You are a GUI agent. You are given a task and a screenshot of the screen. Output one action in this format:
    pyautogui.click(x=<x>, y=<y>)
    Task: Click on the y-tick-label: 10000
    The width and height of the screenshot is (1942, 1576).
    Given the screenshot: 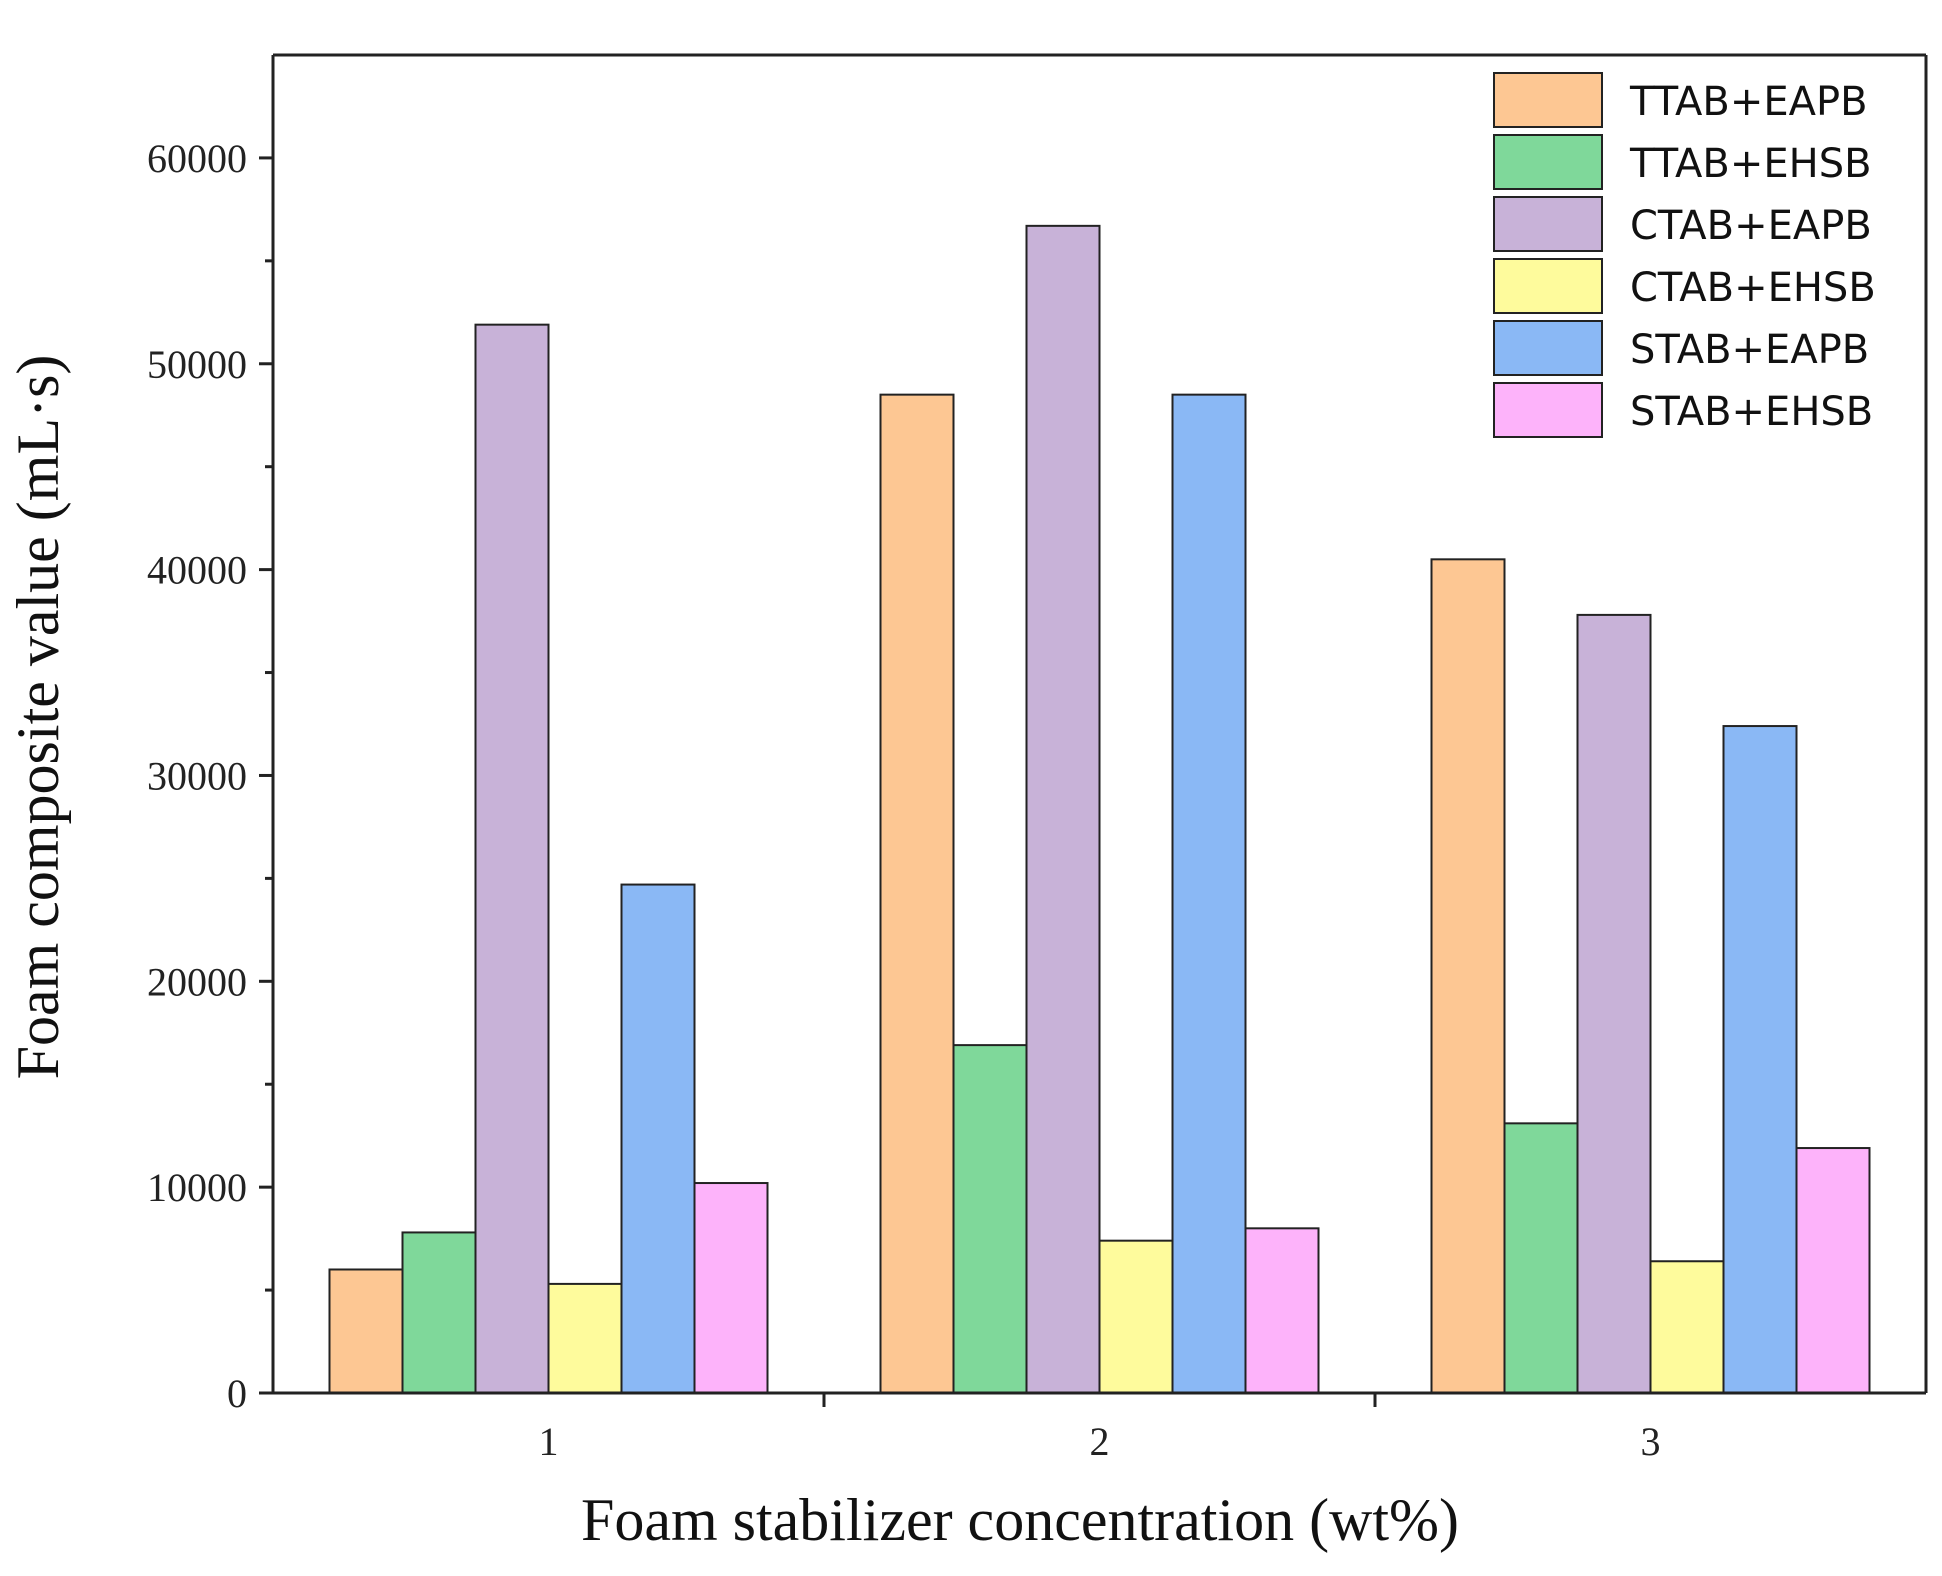 What is the action you would take?
    pyautogui.click(x=197, y=1187)
    